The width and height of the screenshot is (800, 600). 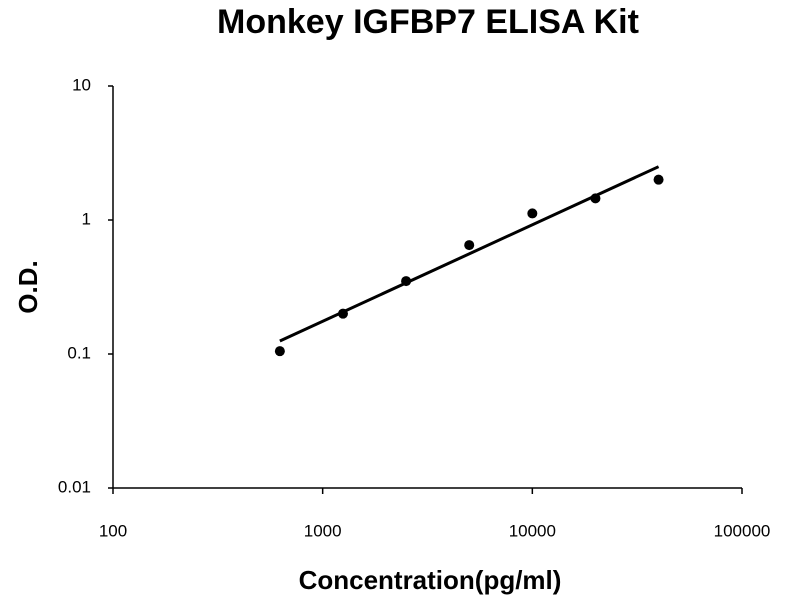 What do you see at coordinates (323, 530) in the screenshot?
I see `x-tick-label: 1000` at bounding box center [323, 530].